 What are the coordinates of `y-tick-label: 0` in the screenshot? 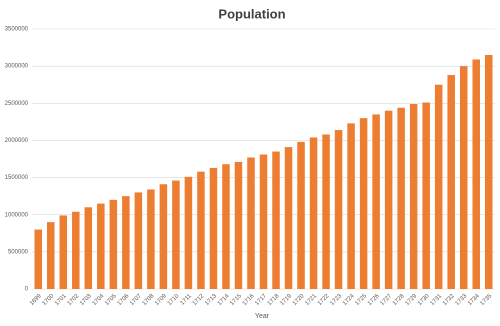 It's located at (27, 290).